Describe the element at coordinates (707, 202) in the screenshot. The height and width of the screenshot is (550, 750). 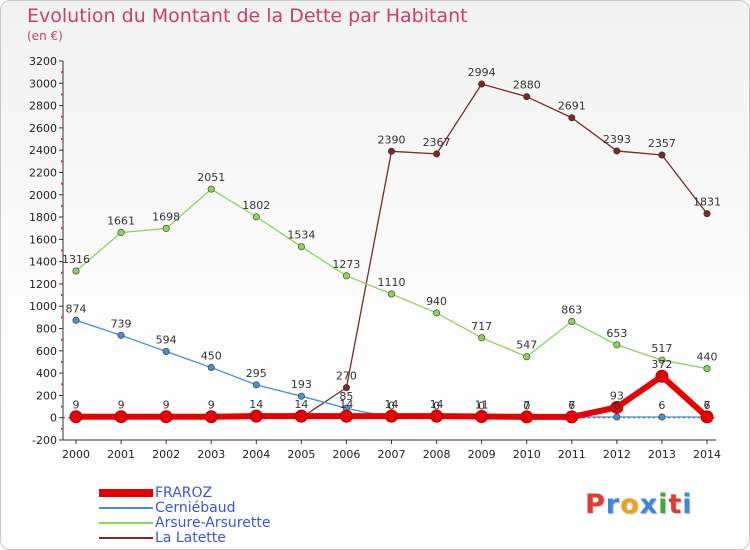
I see `data-label: 1831` at that location.